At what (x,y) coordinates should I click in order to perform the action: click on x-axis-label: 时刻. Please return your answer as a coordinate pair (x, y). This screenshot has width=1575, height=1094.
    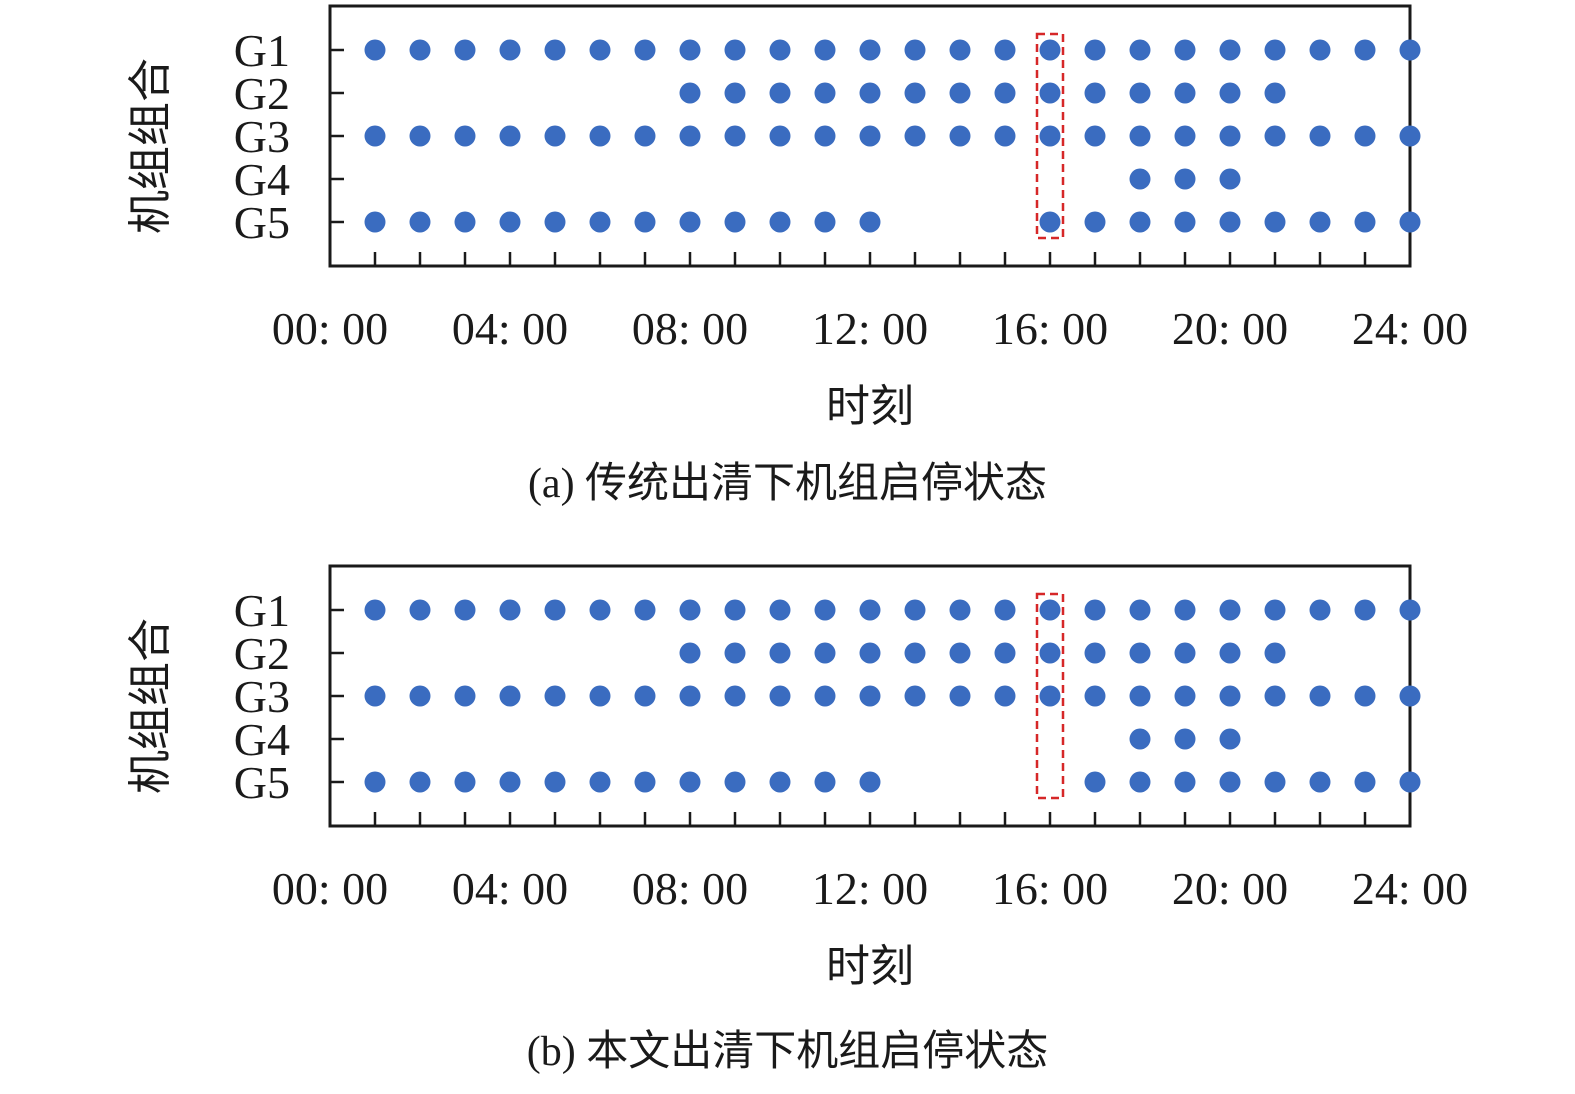
    Looking at the image, I should click on (870, 406).